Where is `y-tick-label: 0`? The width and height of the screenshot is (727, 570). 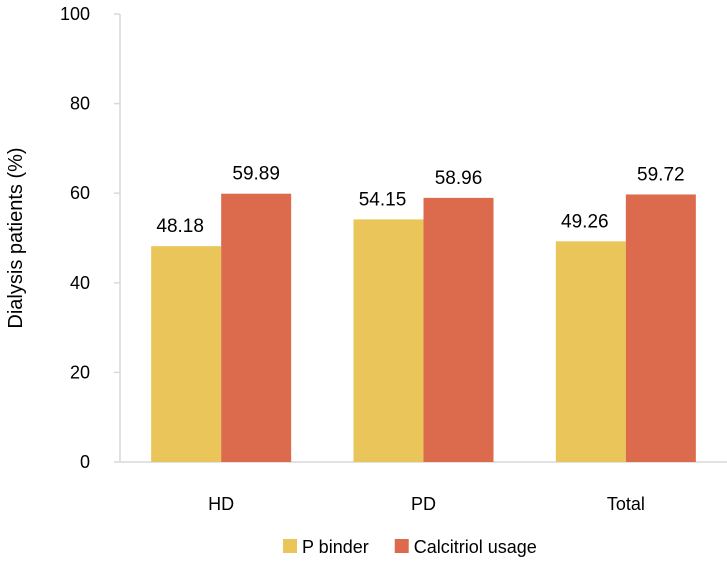 y-tick-label: 0 is located at coordinates (85, 462).